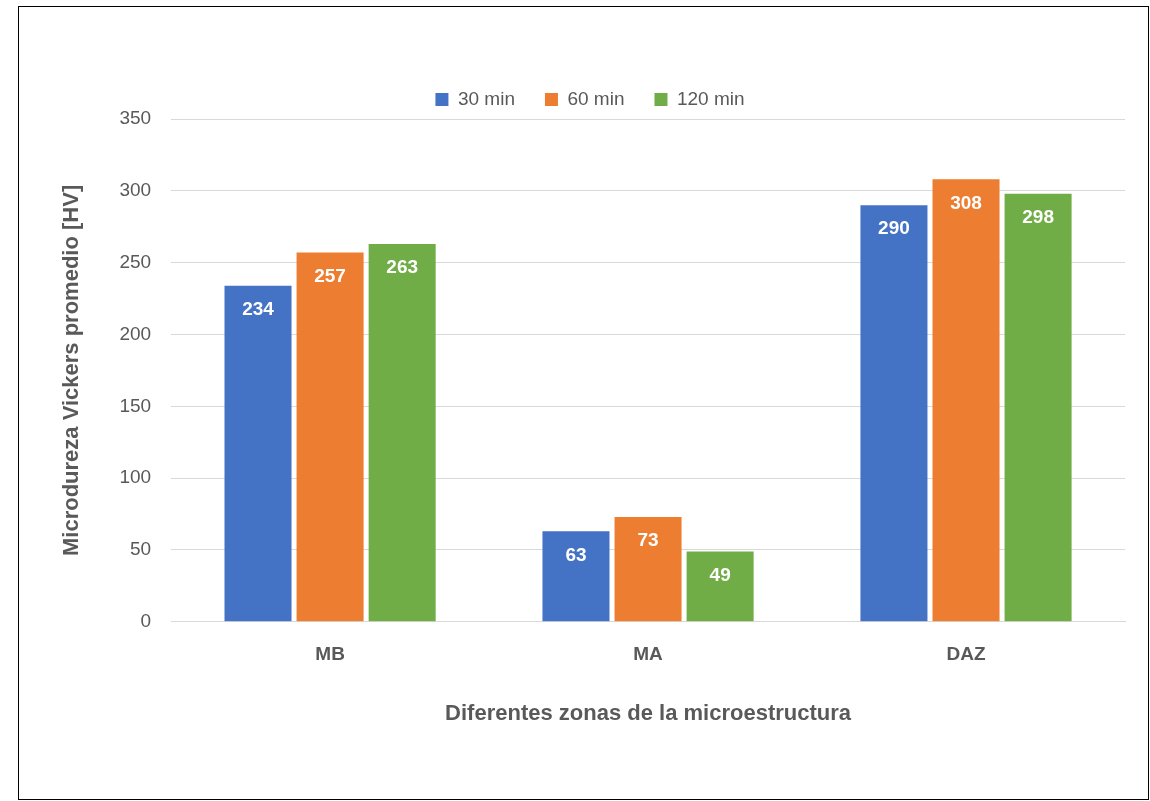  Describe the element at coordinates (648, 540) in the screenshot. I see `data-label: 73` at that location.